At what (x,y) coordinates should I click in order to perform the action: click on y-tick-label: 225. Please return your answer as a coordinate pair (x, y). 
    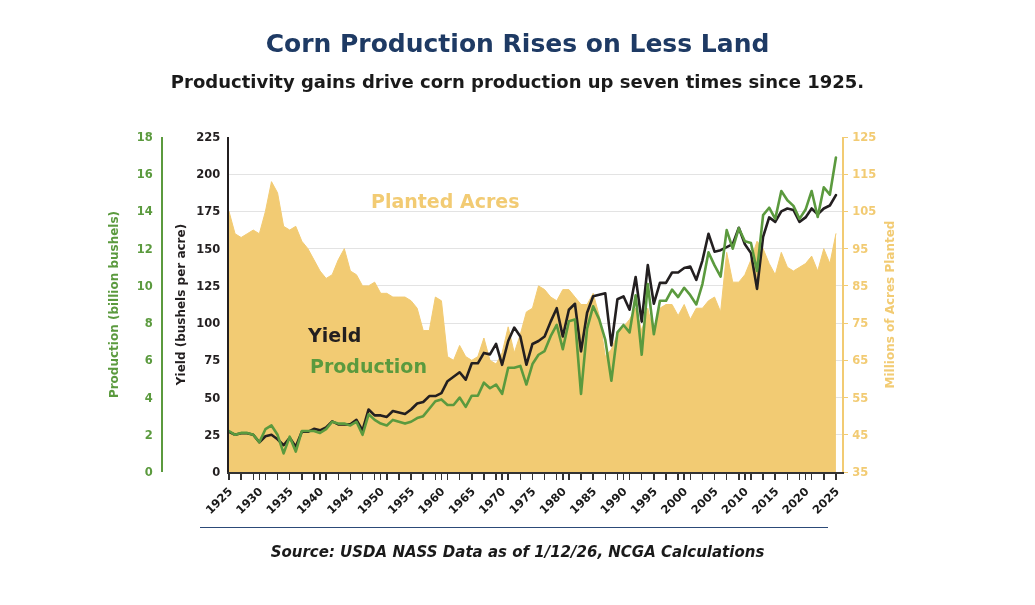
    Looking at the image, I should click on (208, 137).